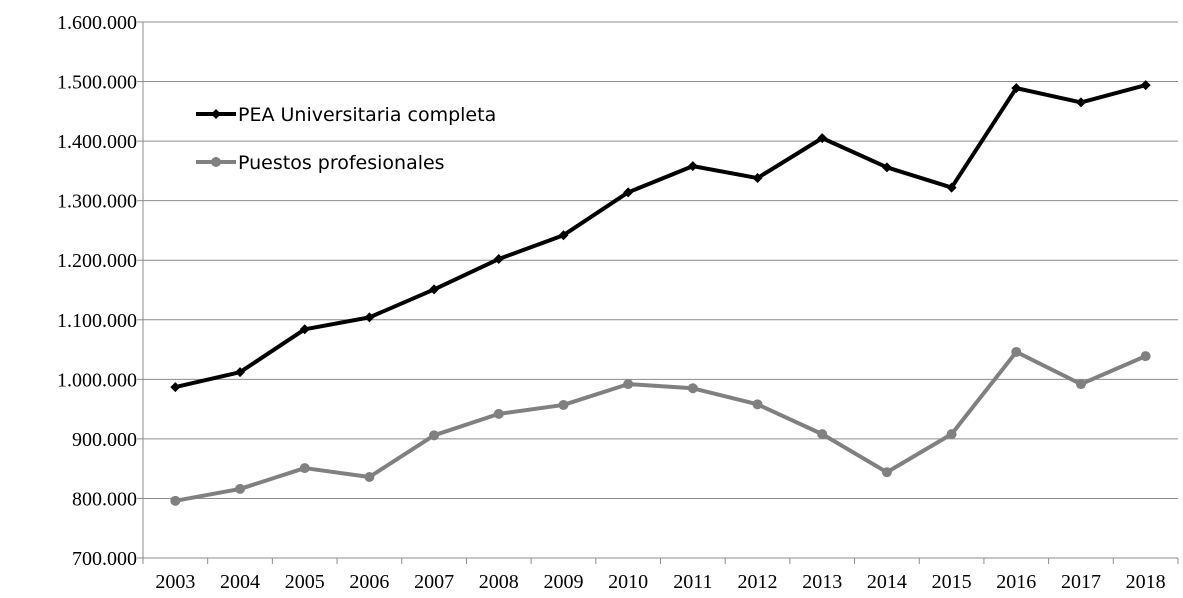  Describe the element at coordinates (692, 582) in the screenshot. I see `x-tick-label: 2011` at that location.